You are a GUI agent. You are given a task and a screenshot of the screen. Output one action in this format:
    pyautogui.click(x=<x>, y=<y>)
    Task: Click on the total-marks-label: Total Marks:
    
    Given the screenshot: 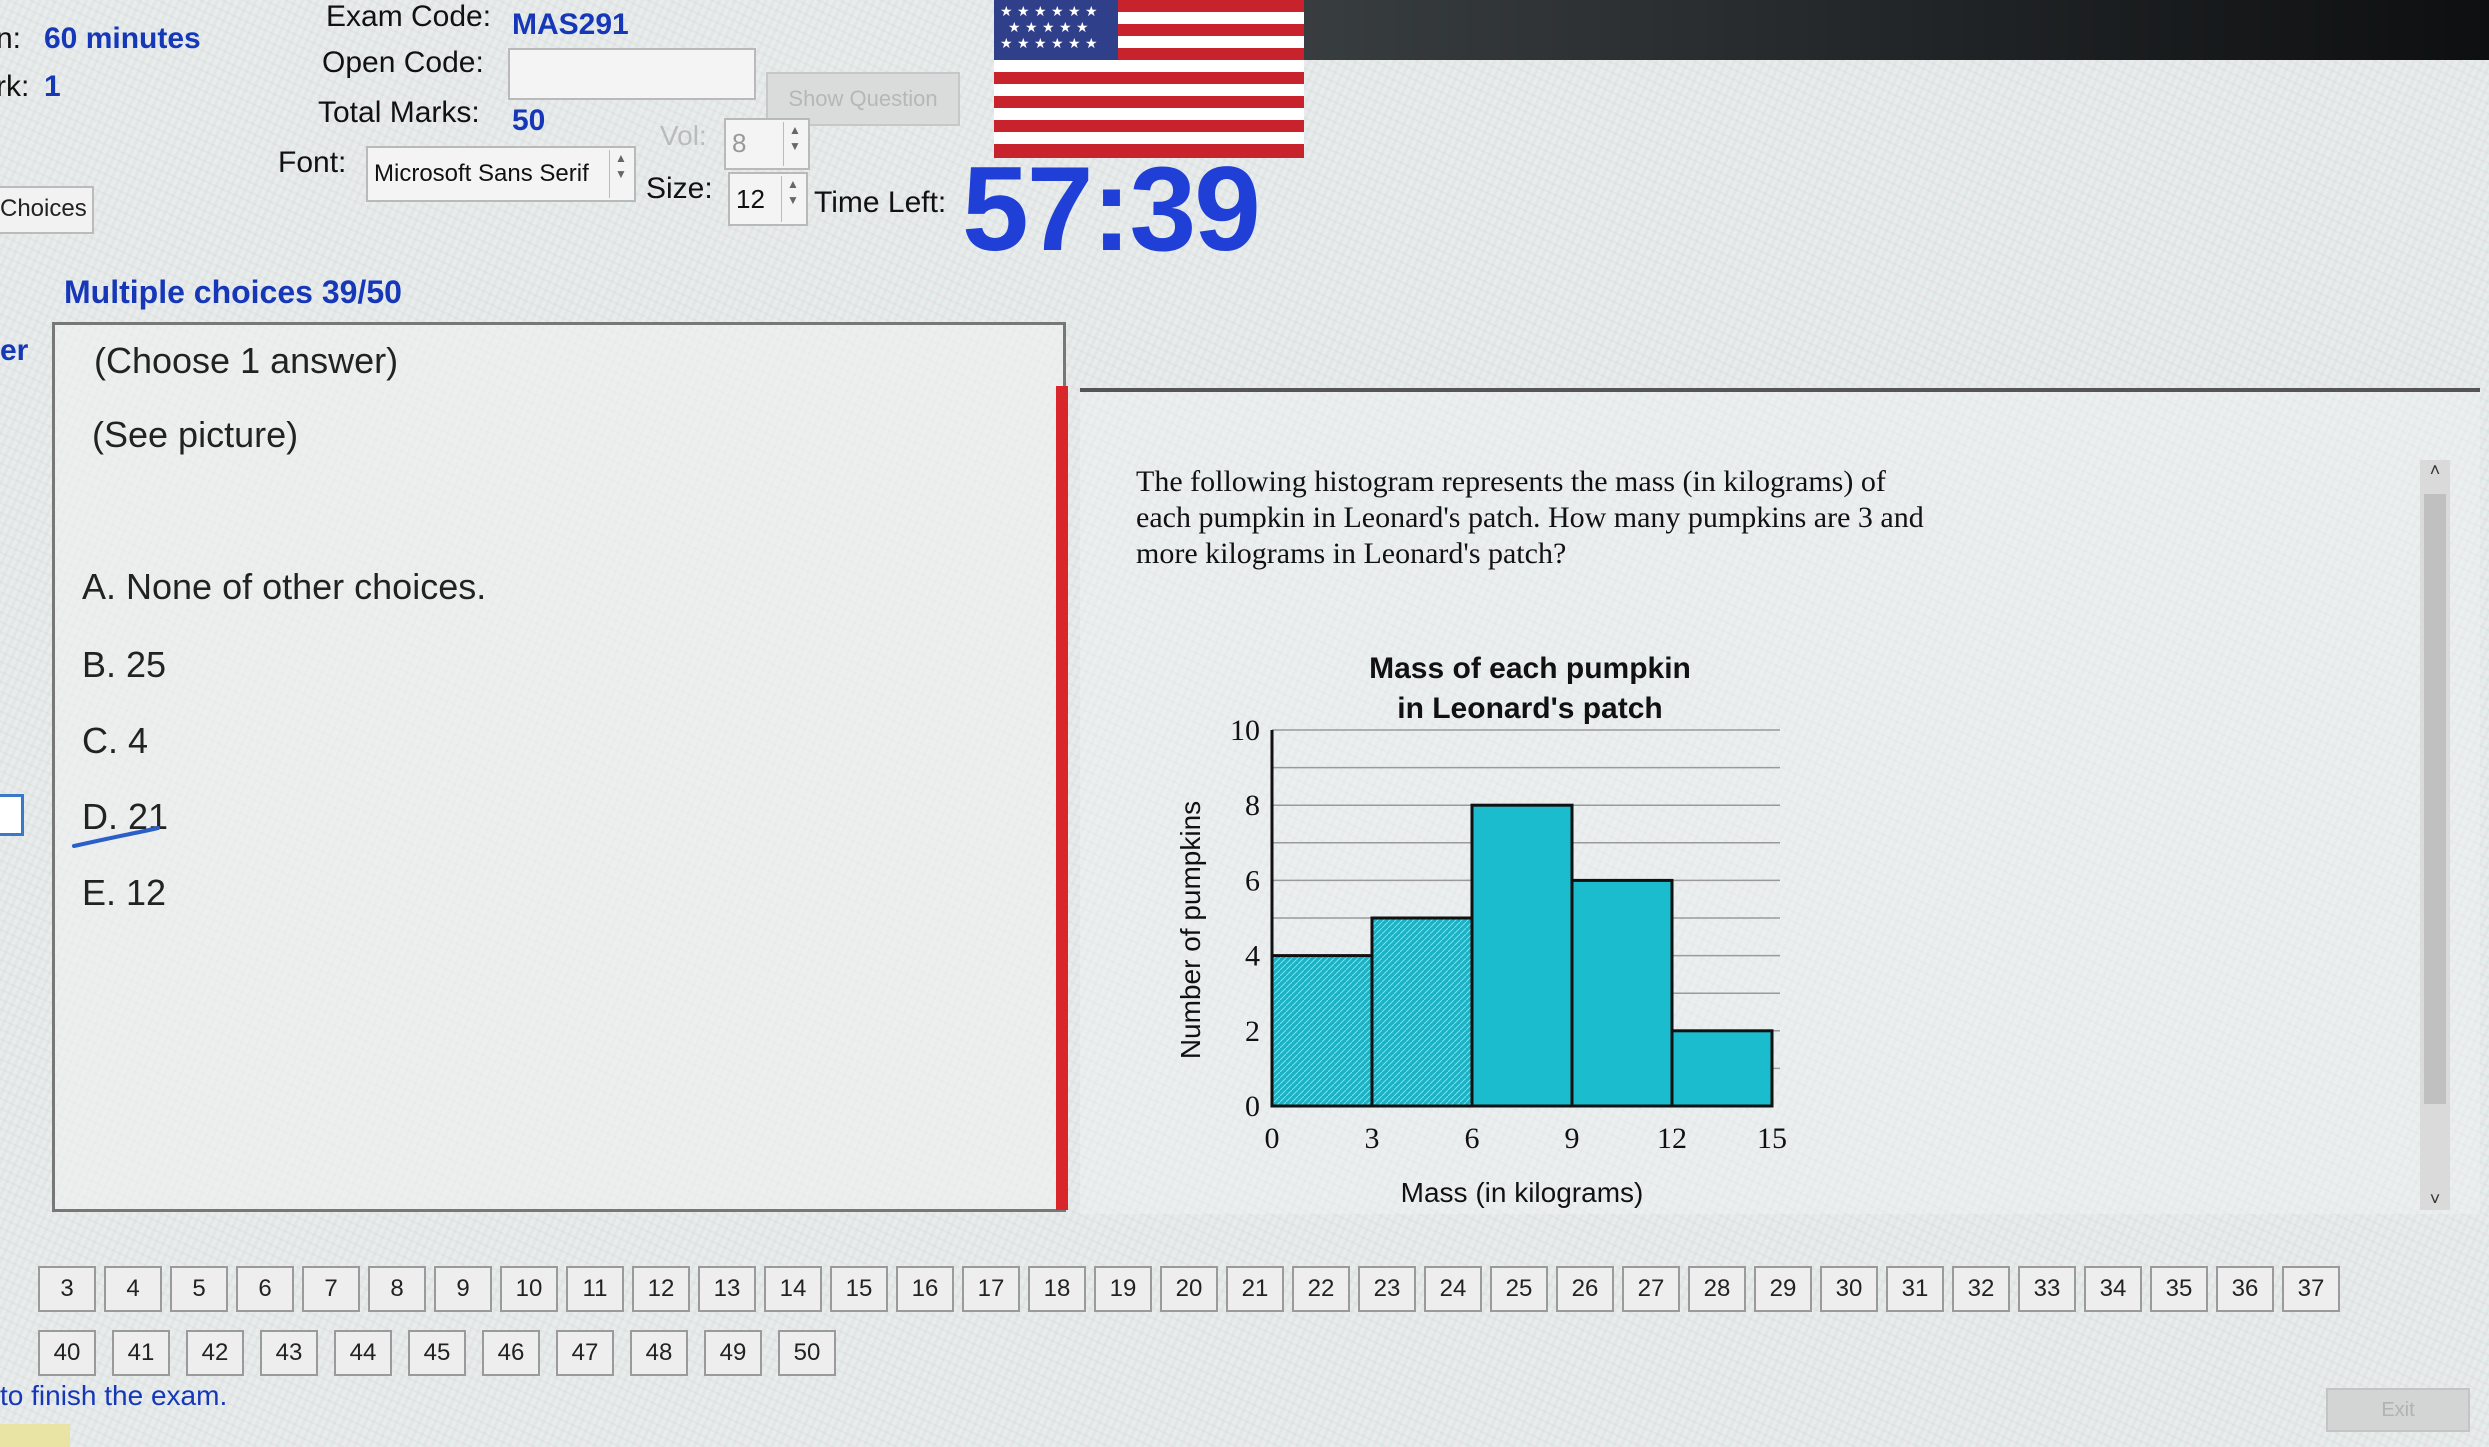 What is the action you would take?
    pyautogui.click(x=399, y=112)
    